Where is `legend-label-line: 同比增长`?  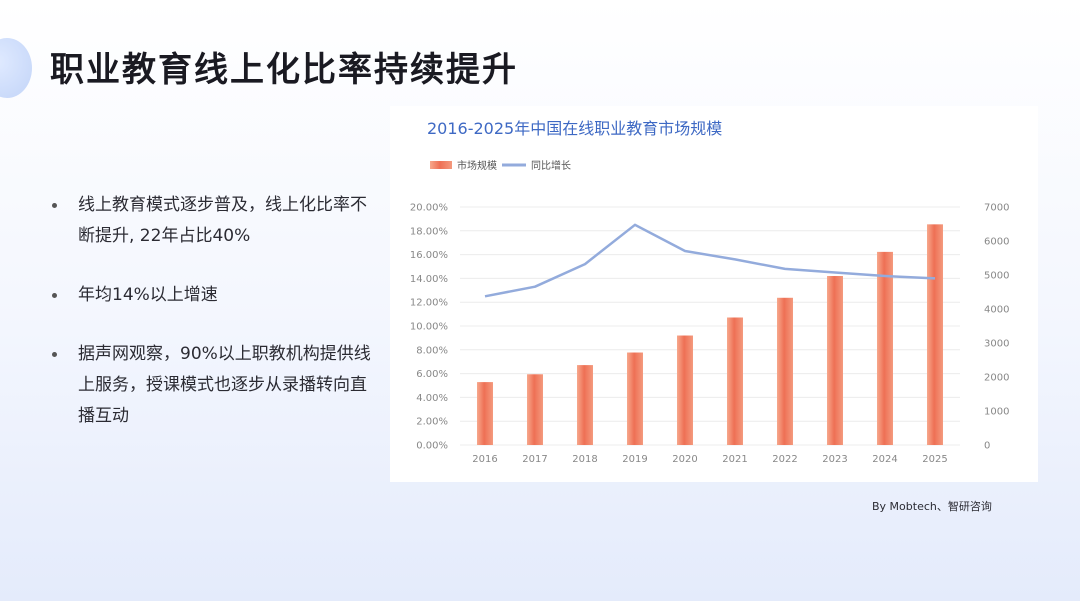 legend-label-line: 同比增长 is located at coordinates (551, 165).